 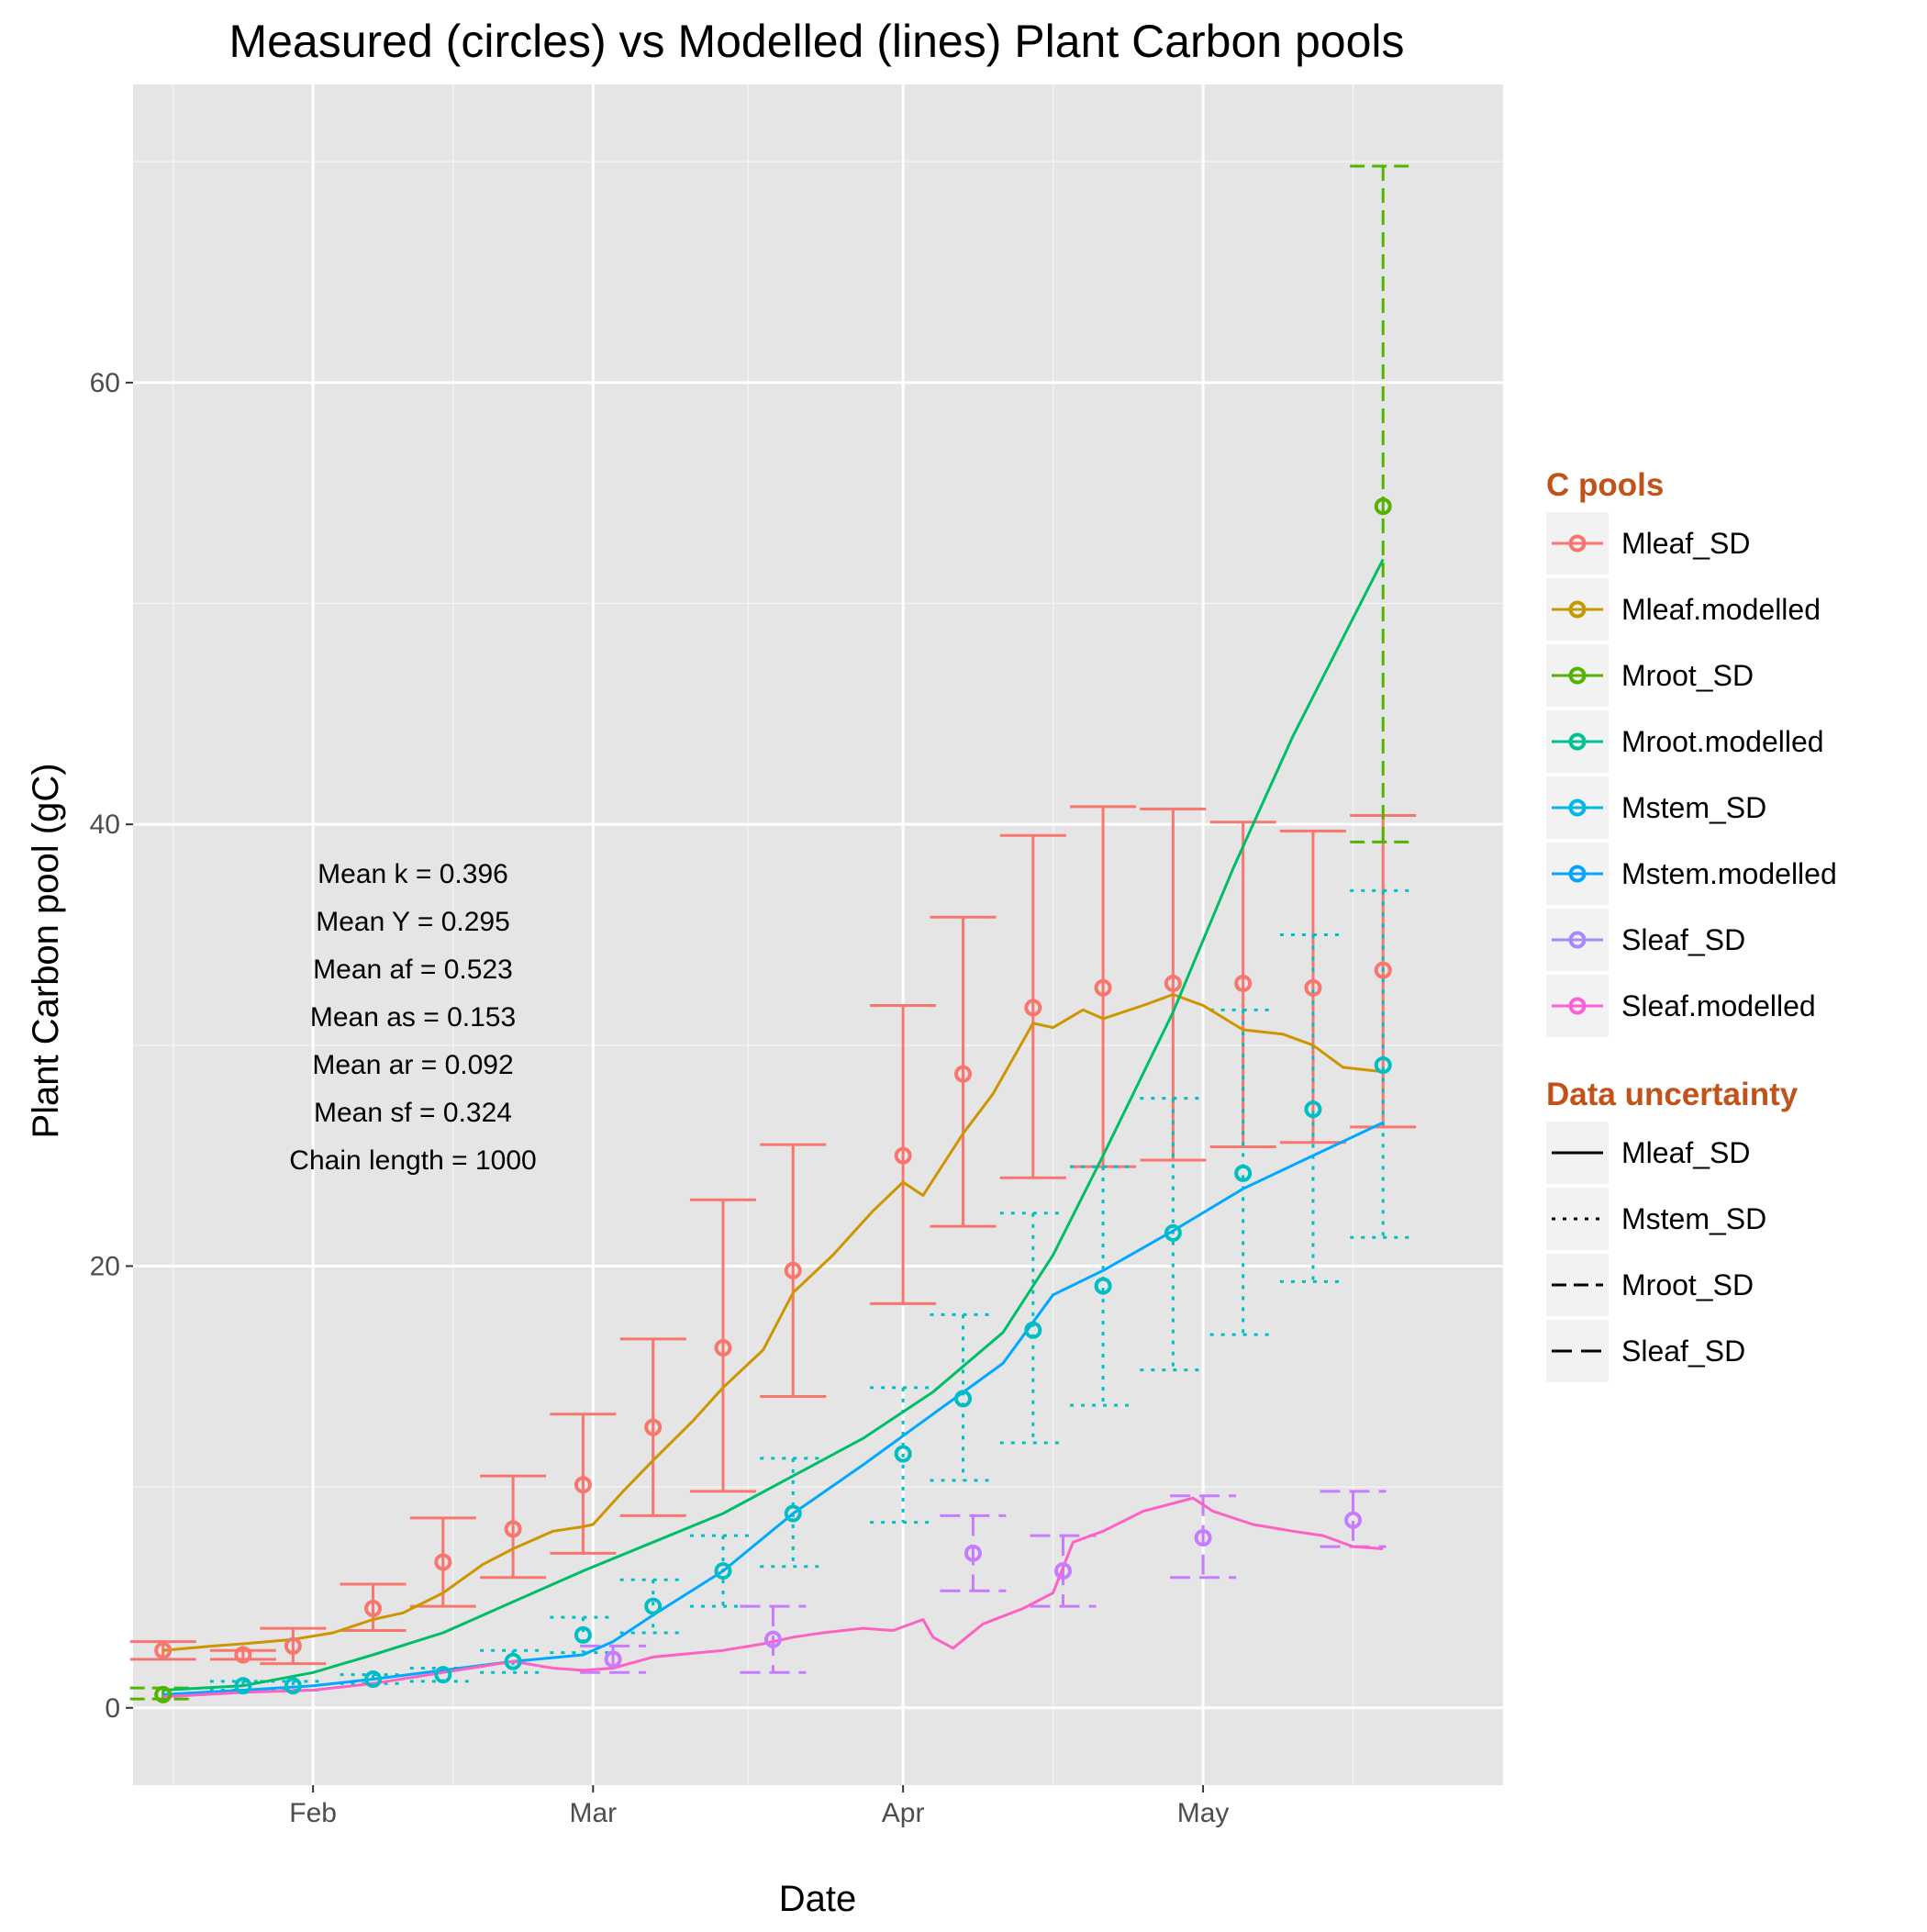 I want to click on legend-label: Sleaf_SD, so click(x=1683, y=939).